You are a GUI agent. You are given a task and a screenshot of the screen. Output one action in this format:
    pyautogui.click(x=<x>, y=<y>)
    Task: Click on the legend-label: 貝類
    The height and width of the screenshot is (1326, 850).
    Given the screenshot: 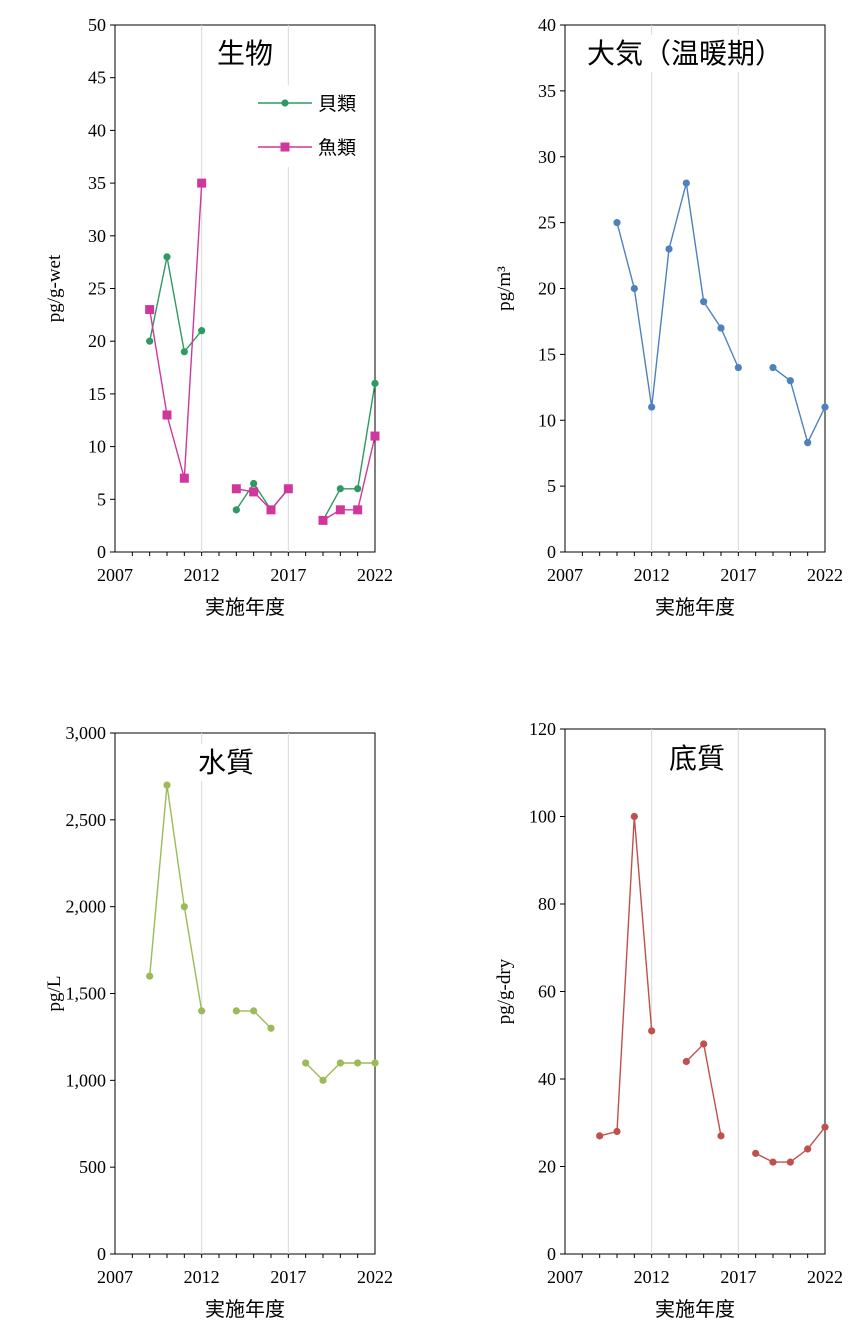 What is the action you would take?
    pyautogui.click(x=337, y=104)
    